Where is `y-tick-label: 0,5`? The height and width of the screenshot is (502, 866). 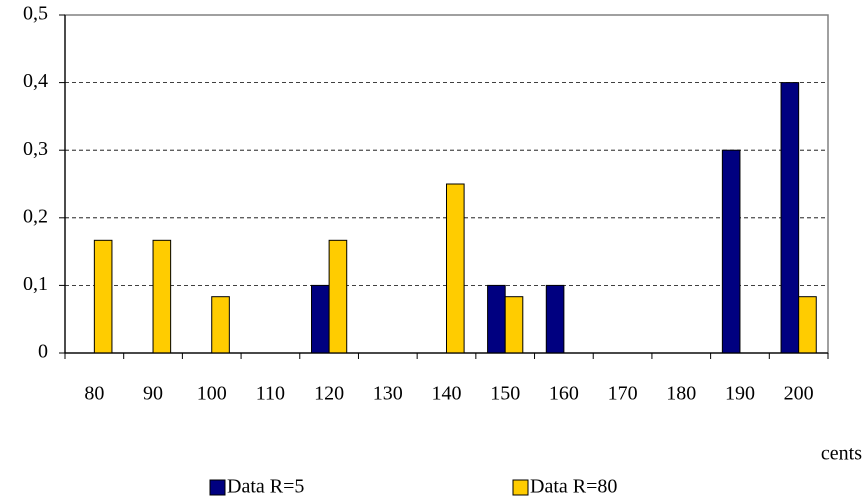
y-tick-label: 0,5 is located at coordinates (35, 14).